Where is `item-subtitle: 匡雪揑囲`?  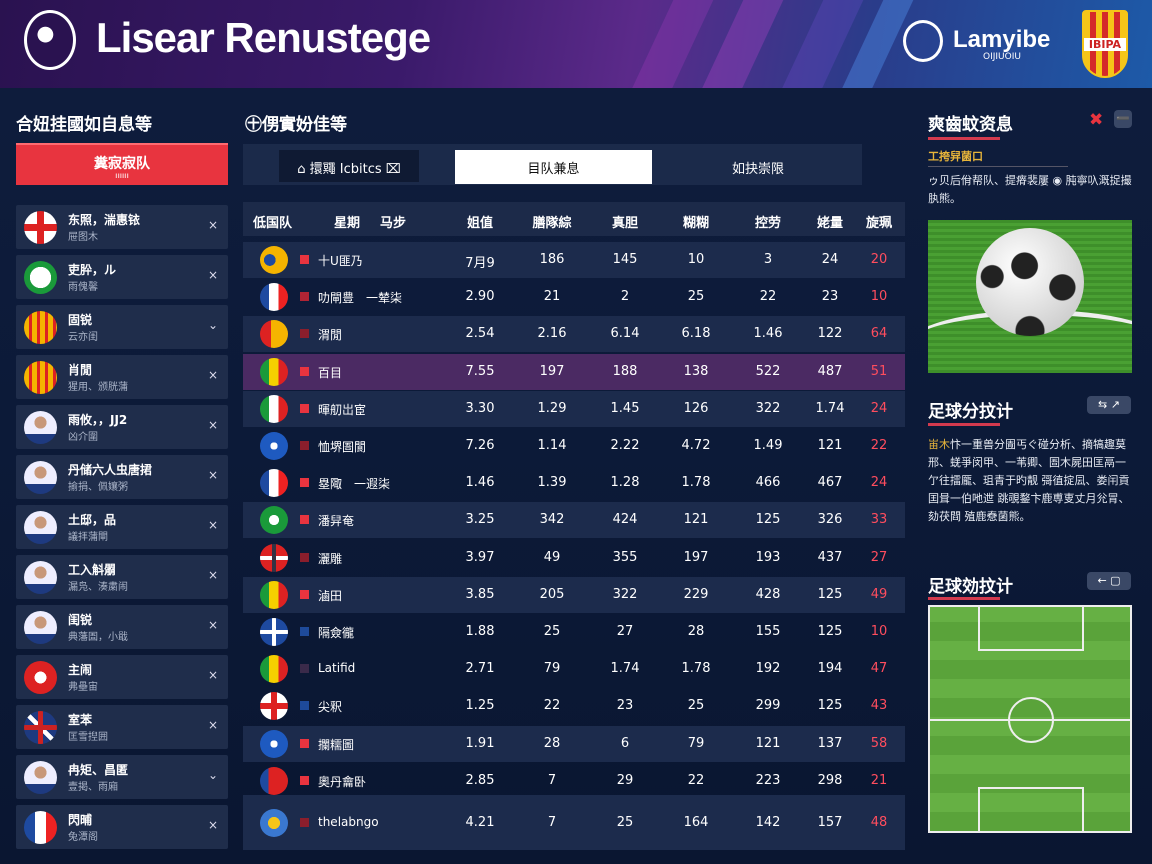
item-subtitle: 匡雪揑囲 is located at coordinates (88, 737).